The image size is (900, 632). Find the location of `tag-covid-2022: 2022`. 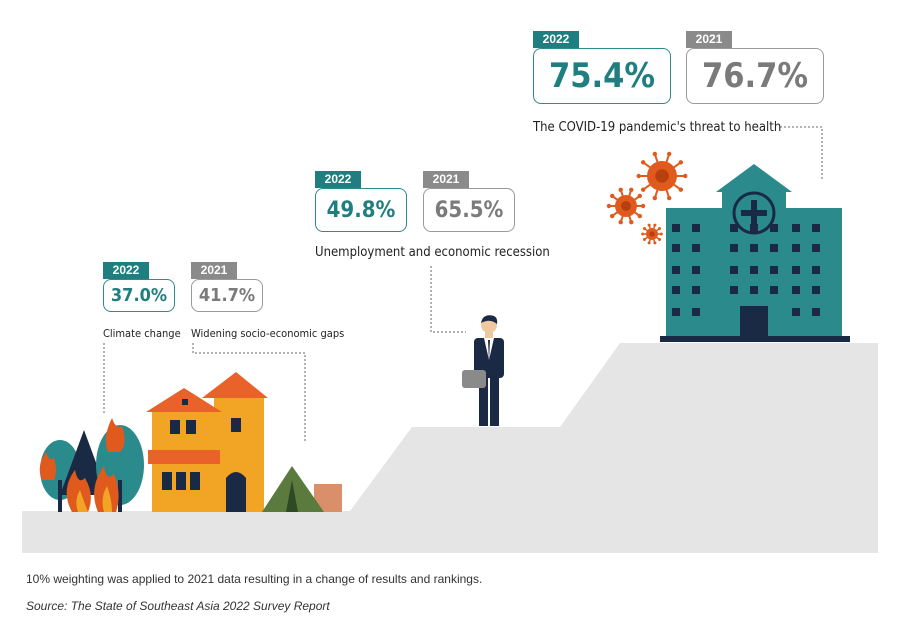

tag-covid-2022: 2022 is located at coordinates (556, 39).